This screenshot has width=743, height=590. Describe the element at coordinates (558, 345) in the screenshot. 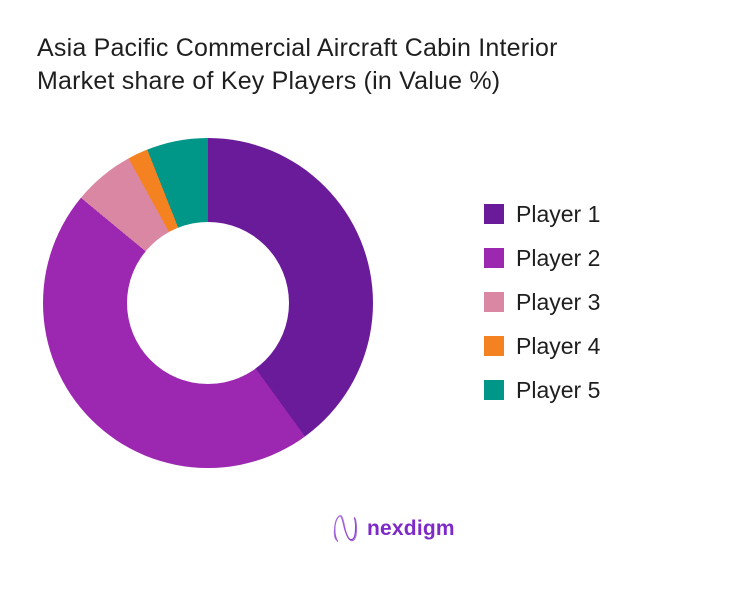

I see `legend-label: Player 4` at that location.